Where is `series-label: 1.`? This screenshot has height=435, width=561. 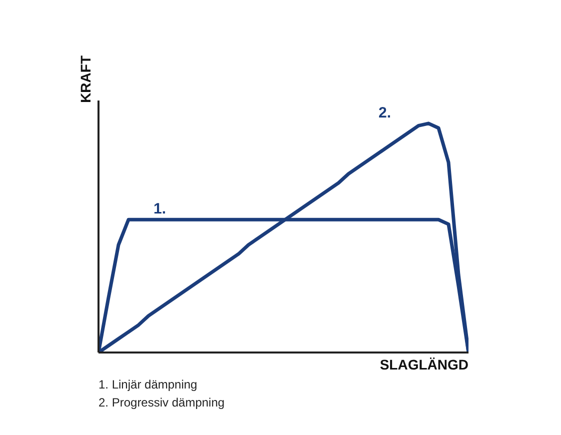
series-label: 1. is located at coordinates (160, 209).